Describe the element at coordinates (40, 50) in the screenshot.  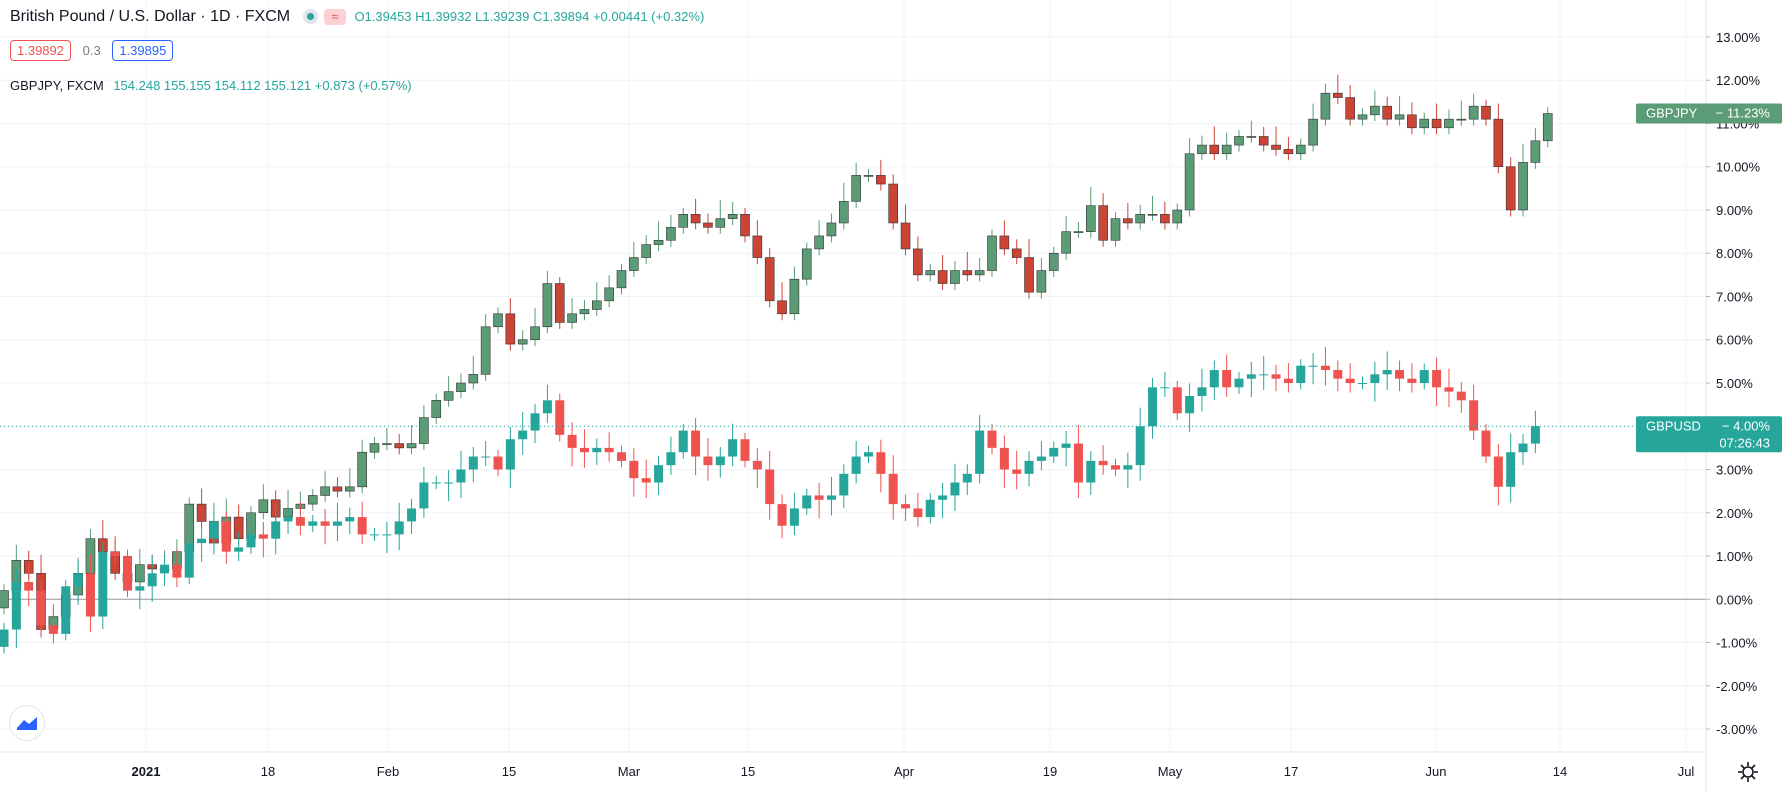
I see `sell-button: 1.39892` at that location.